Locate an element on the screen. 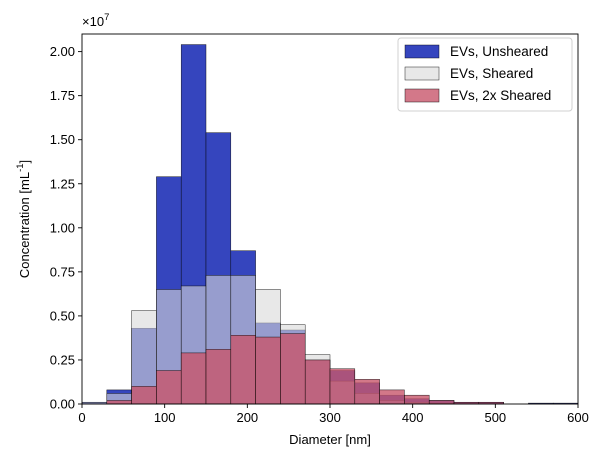 Image resolution: width=601 pixels, height=456 pixels. y-tick-label: 2.00 is located at coordinates (62, 51).